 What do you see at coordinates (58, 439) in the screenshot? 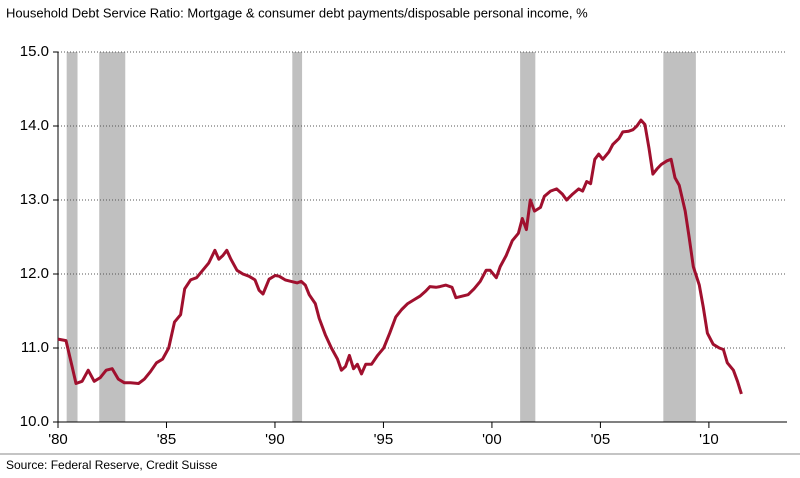
I see `x-tick-label: '80` at bounding box center [58, 439].